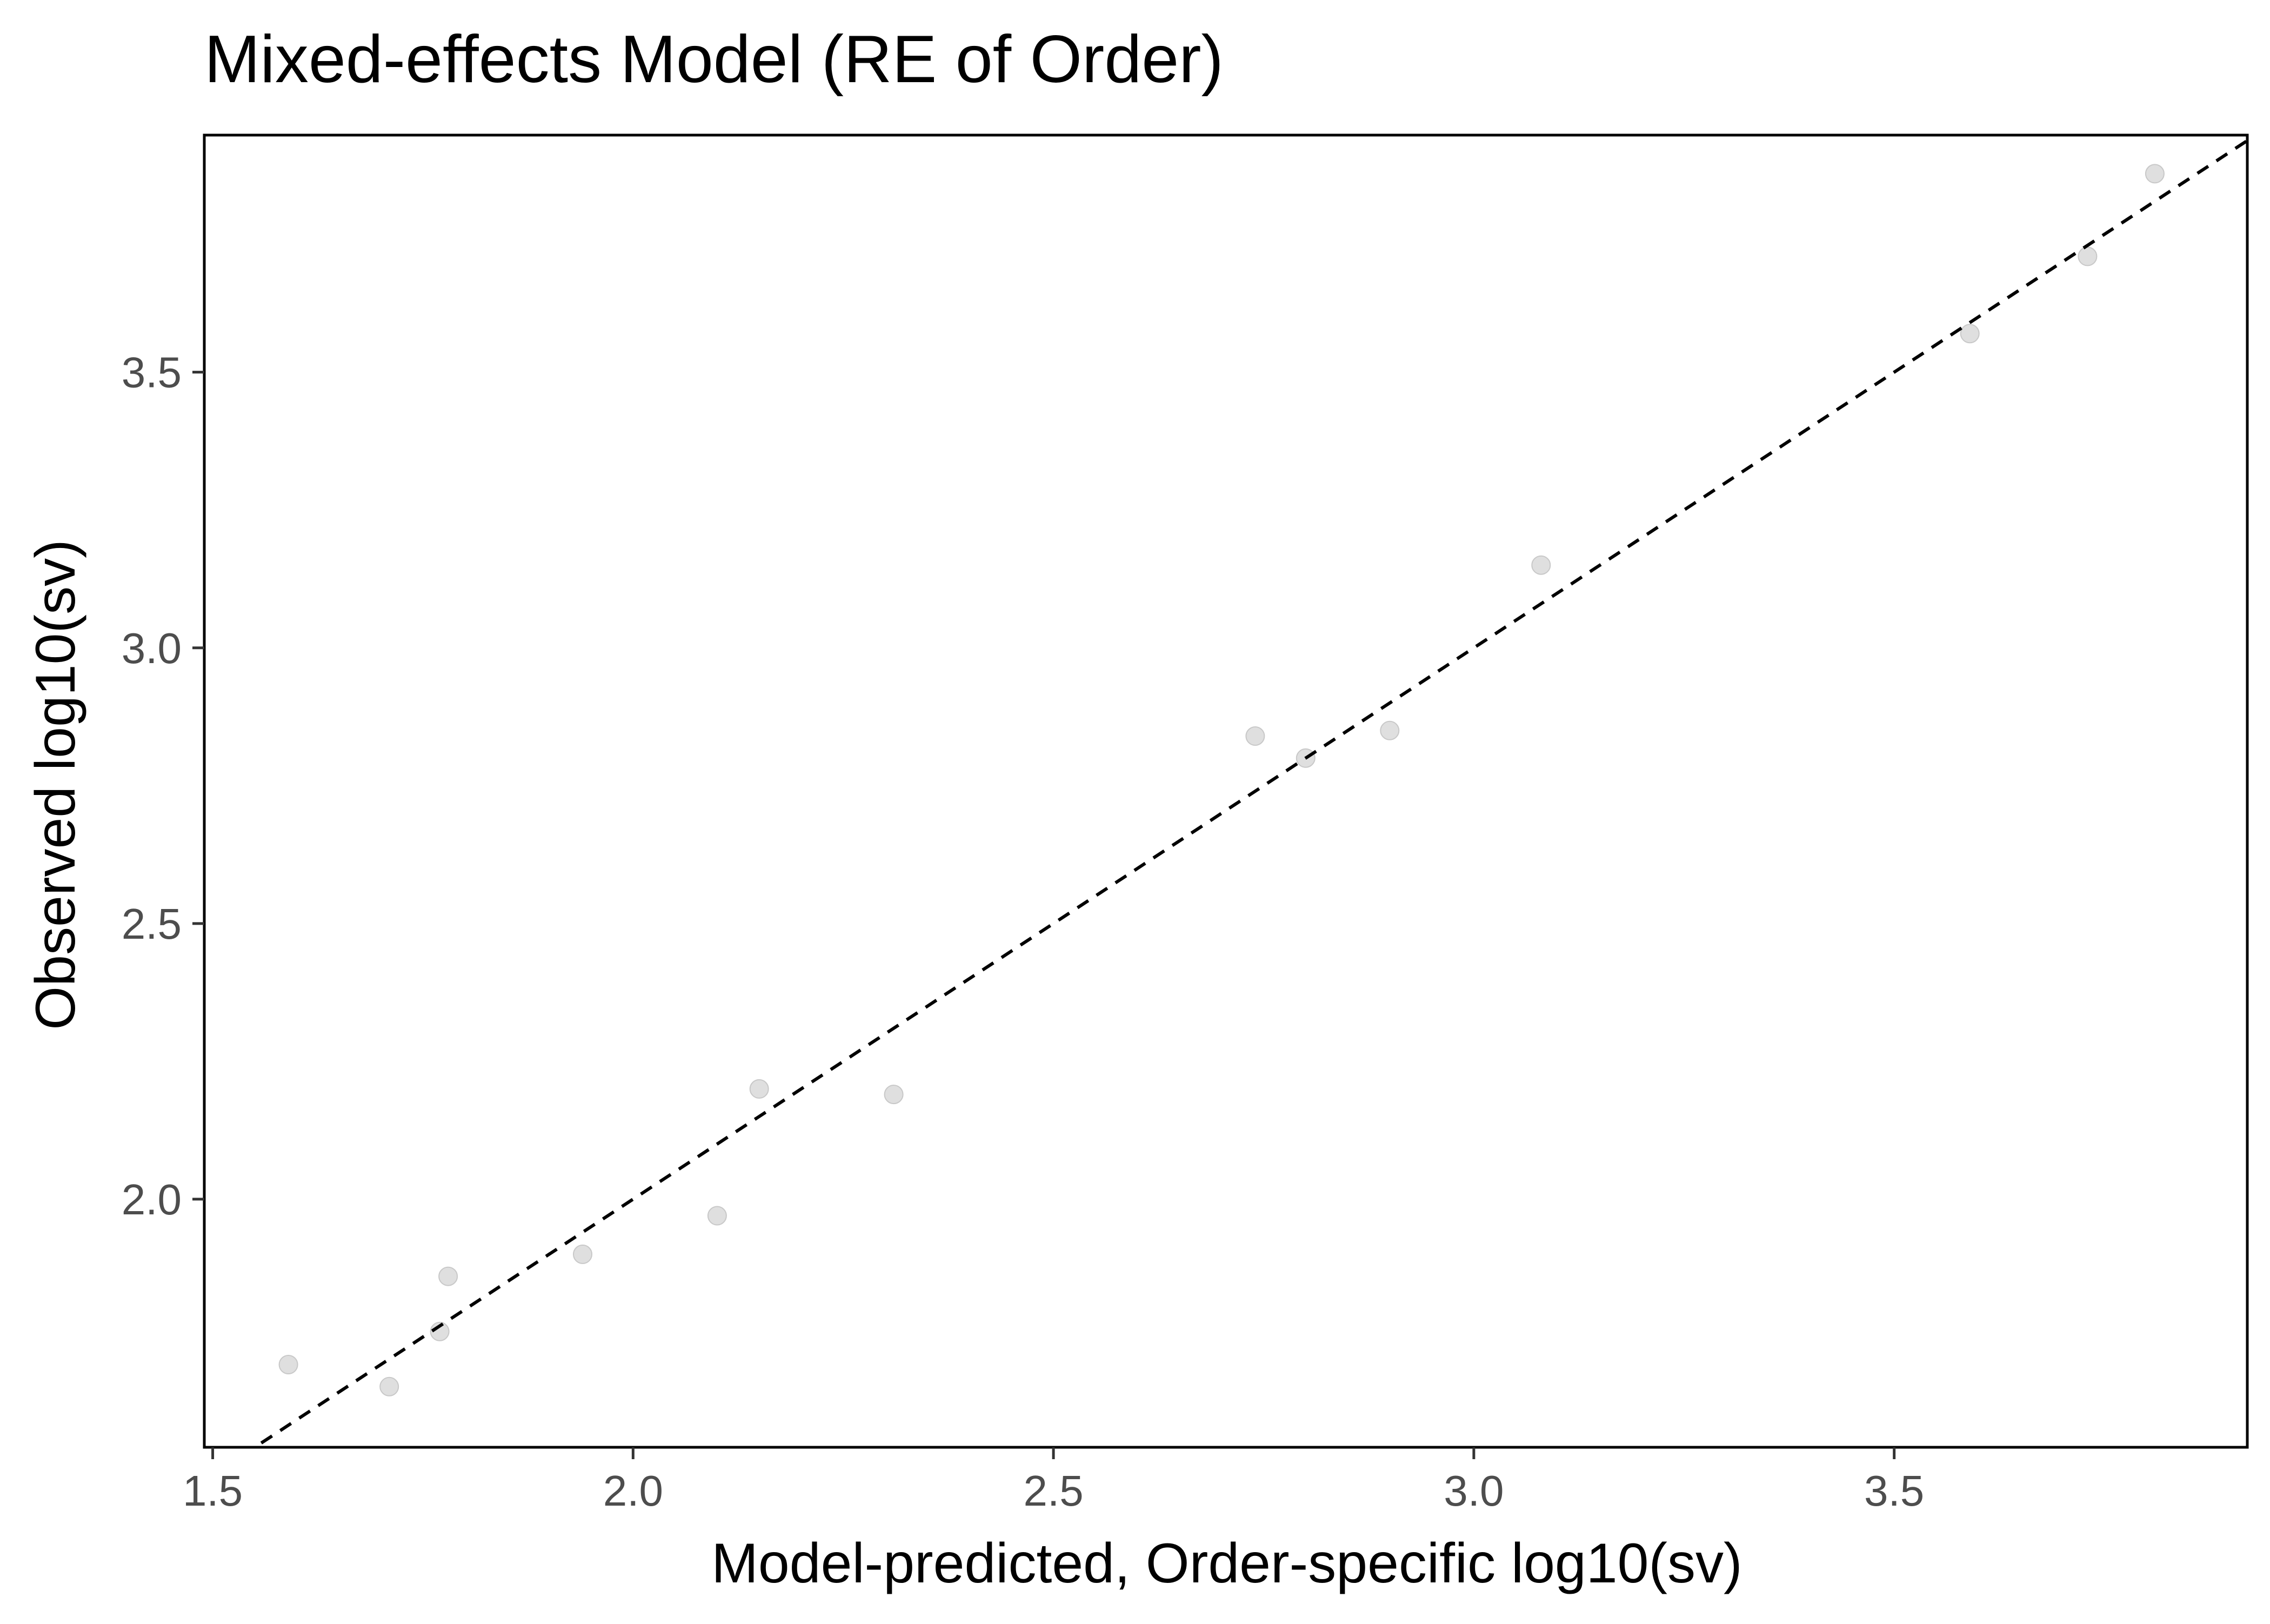 This screenshot has height=1624, width=2270. Describe the element at coordinates (1054, 1491) in the screenshot. I see `x-tick-label: 2.5` at that location.